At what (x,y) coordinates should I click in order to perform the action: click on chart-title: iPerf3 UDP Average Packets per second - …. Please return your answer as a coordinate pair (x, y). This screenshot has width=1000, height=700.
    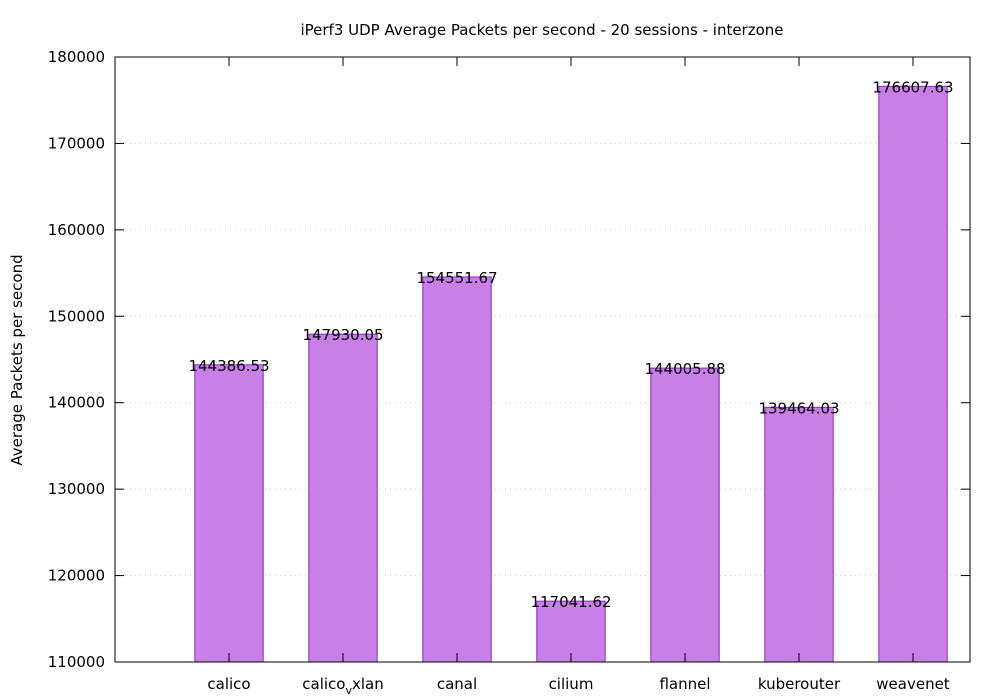
    Looking at the image, I should click on (541, 30).